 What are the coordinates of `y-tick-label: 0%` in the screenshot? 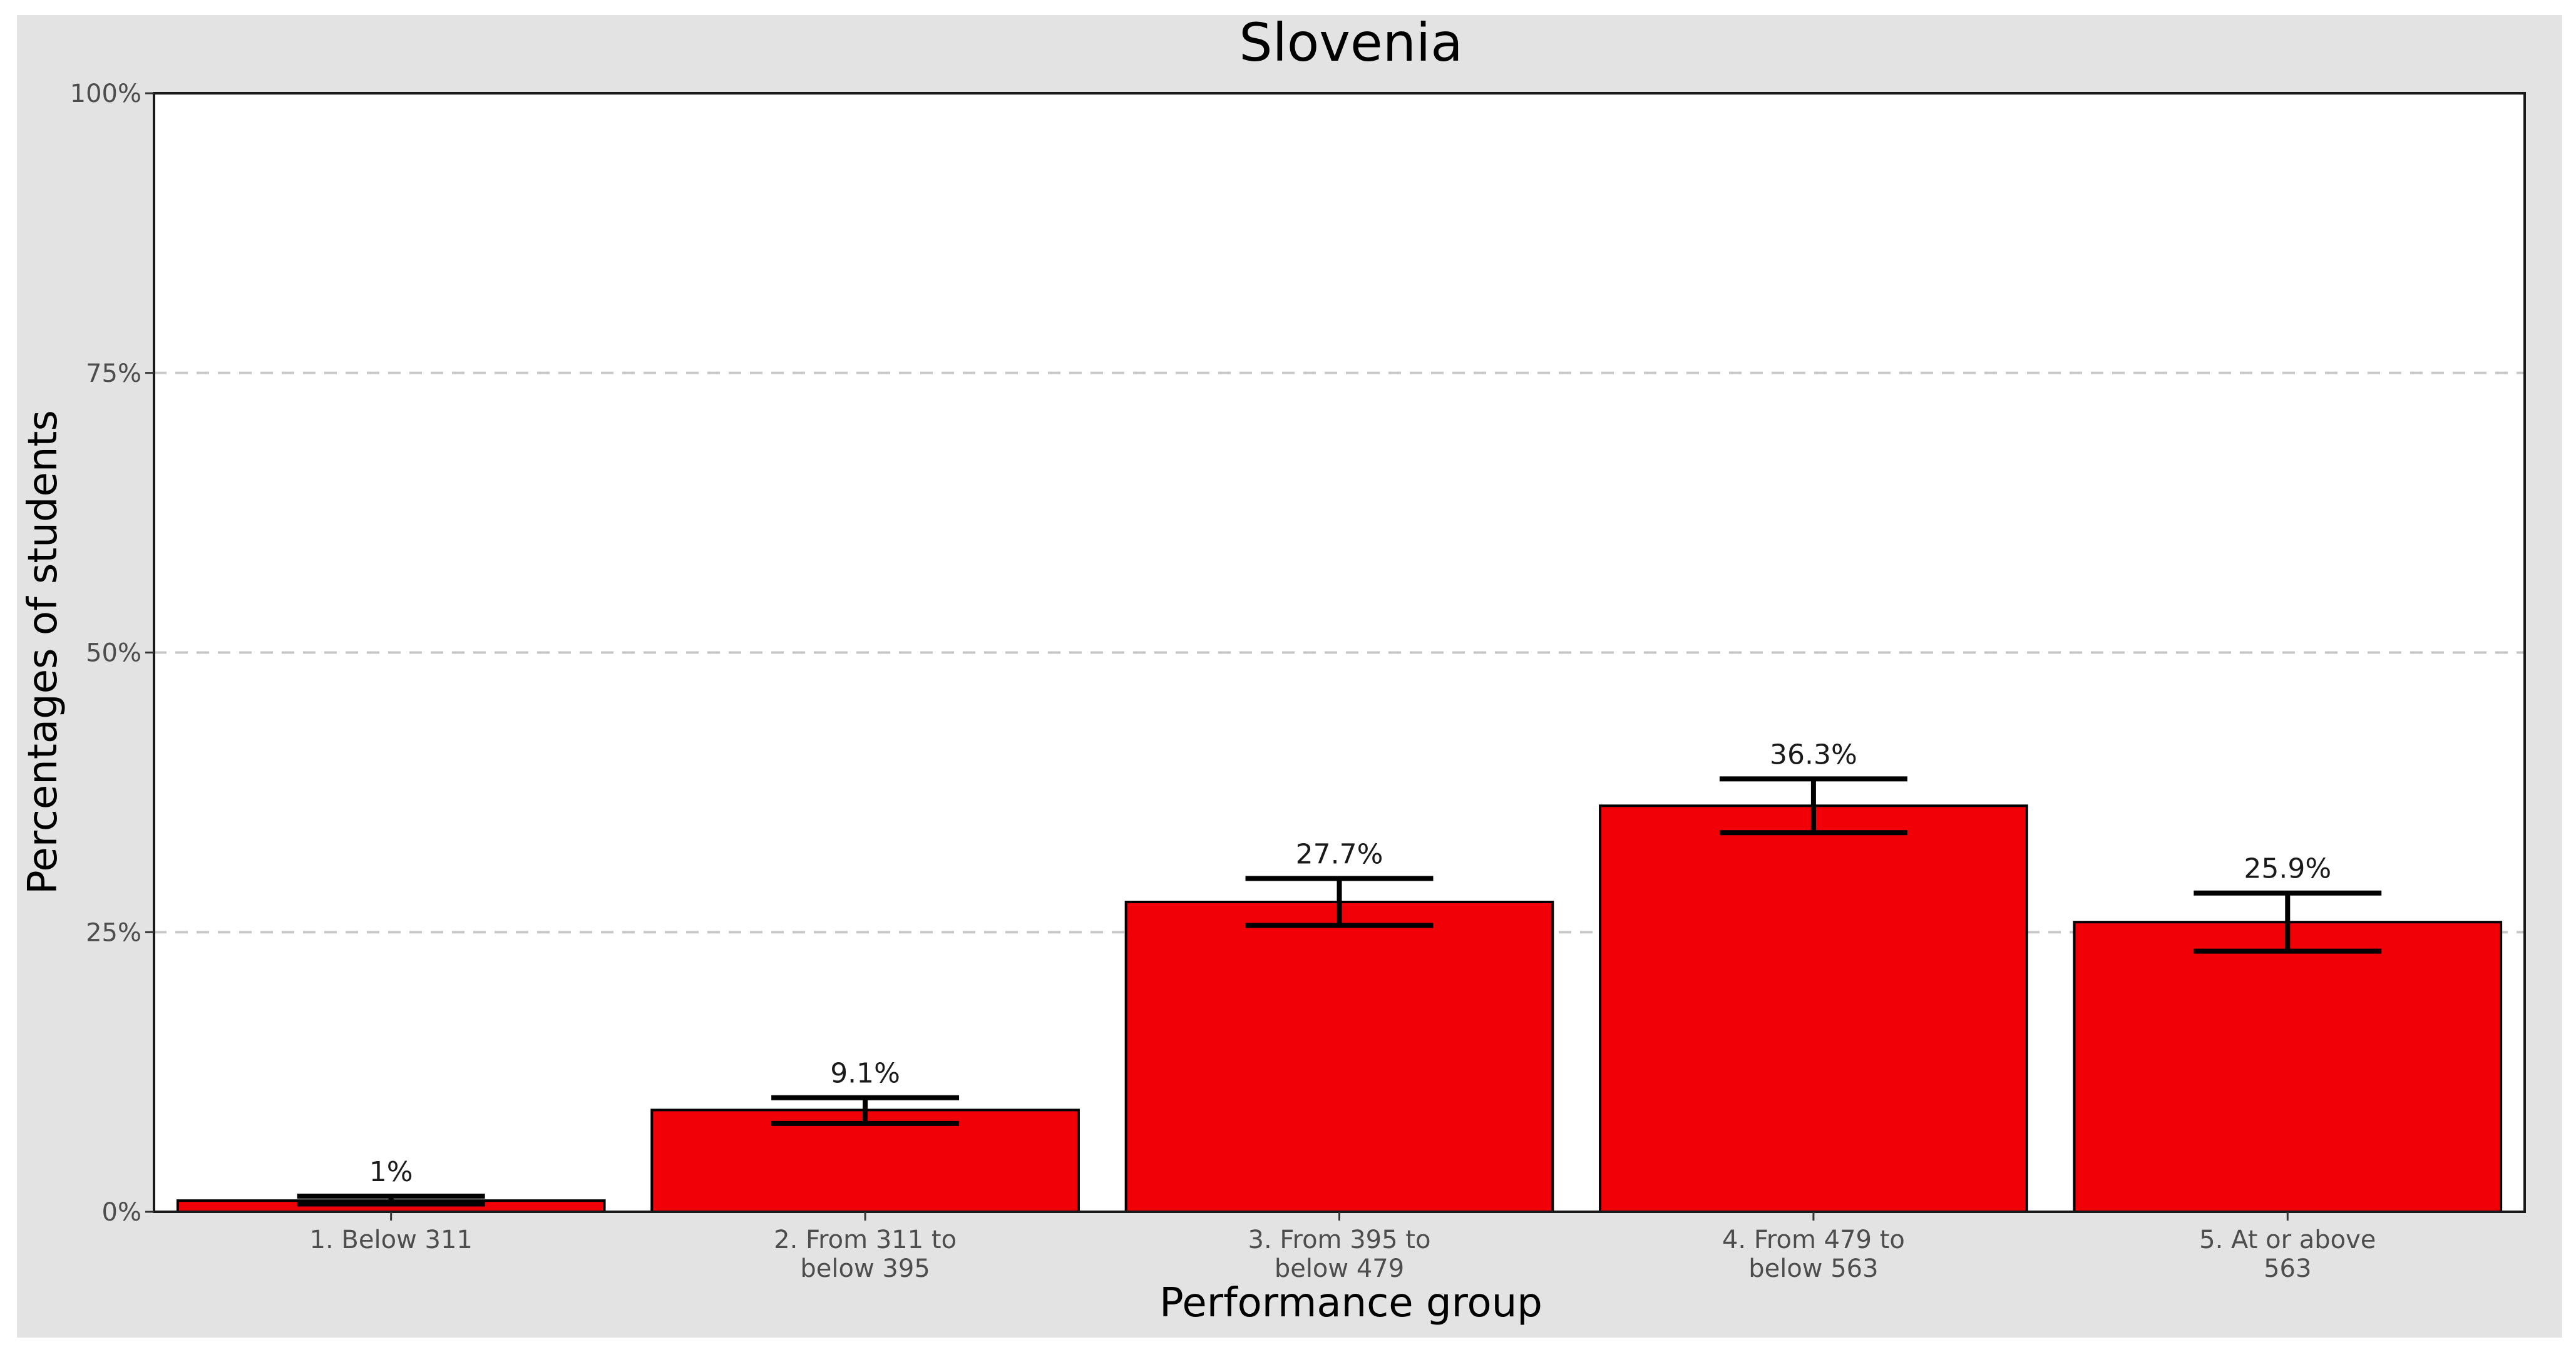 It's located at (121, 1212).